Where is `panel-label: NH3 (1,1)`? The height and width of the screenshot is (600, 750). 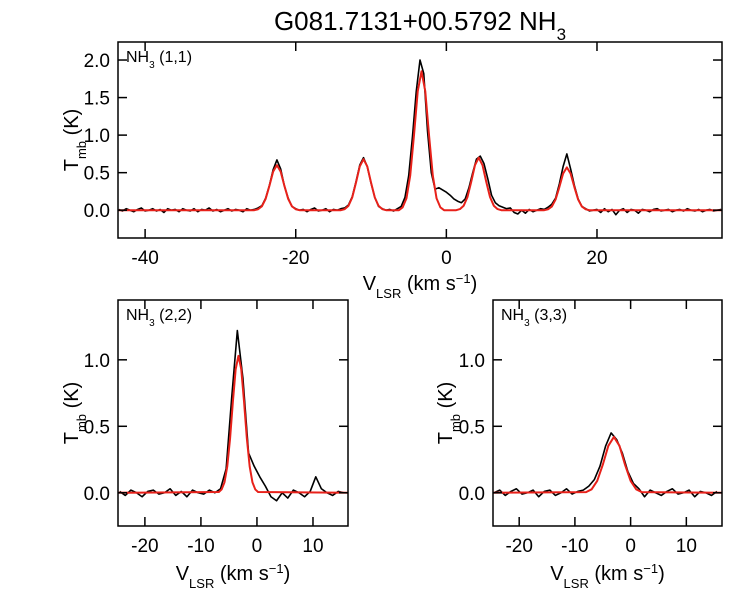 panel-label: NH3 (1,1) is located at coordinates (159, 60).